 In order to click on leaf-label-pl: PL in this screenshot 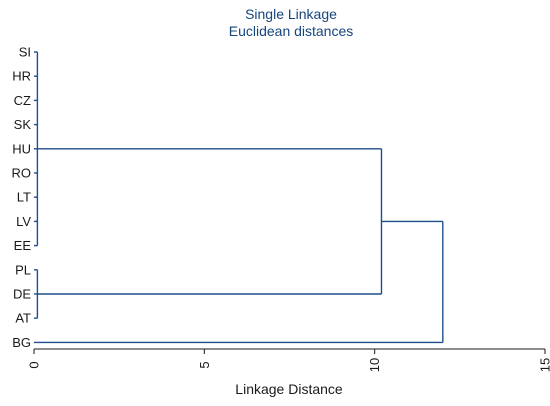, I will do `click(23, 269)`.